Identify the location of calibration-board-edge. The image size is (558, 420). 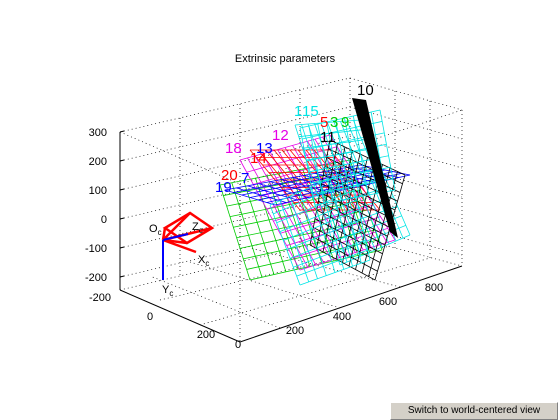
(375, 168).